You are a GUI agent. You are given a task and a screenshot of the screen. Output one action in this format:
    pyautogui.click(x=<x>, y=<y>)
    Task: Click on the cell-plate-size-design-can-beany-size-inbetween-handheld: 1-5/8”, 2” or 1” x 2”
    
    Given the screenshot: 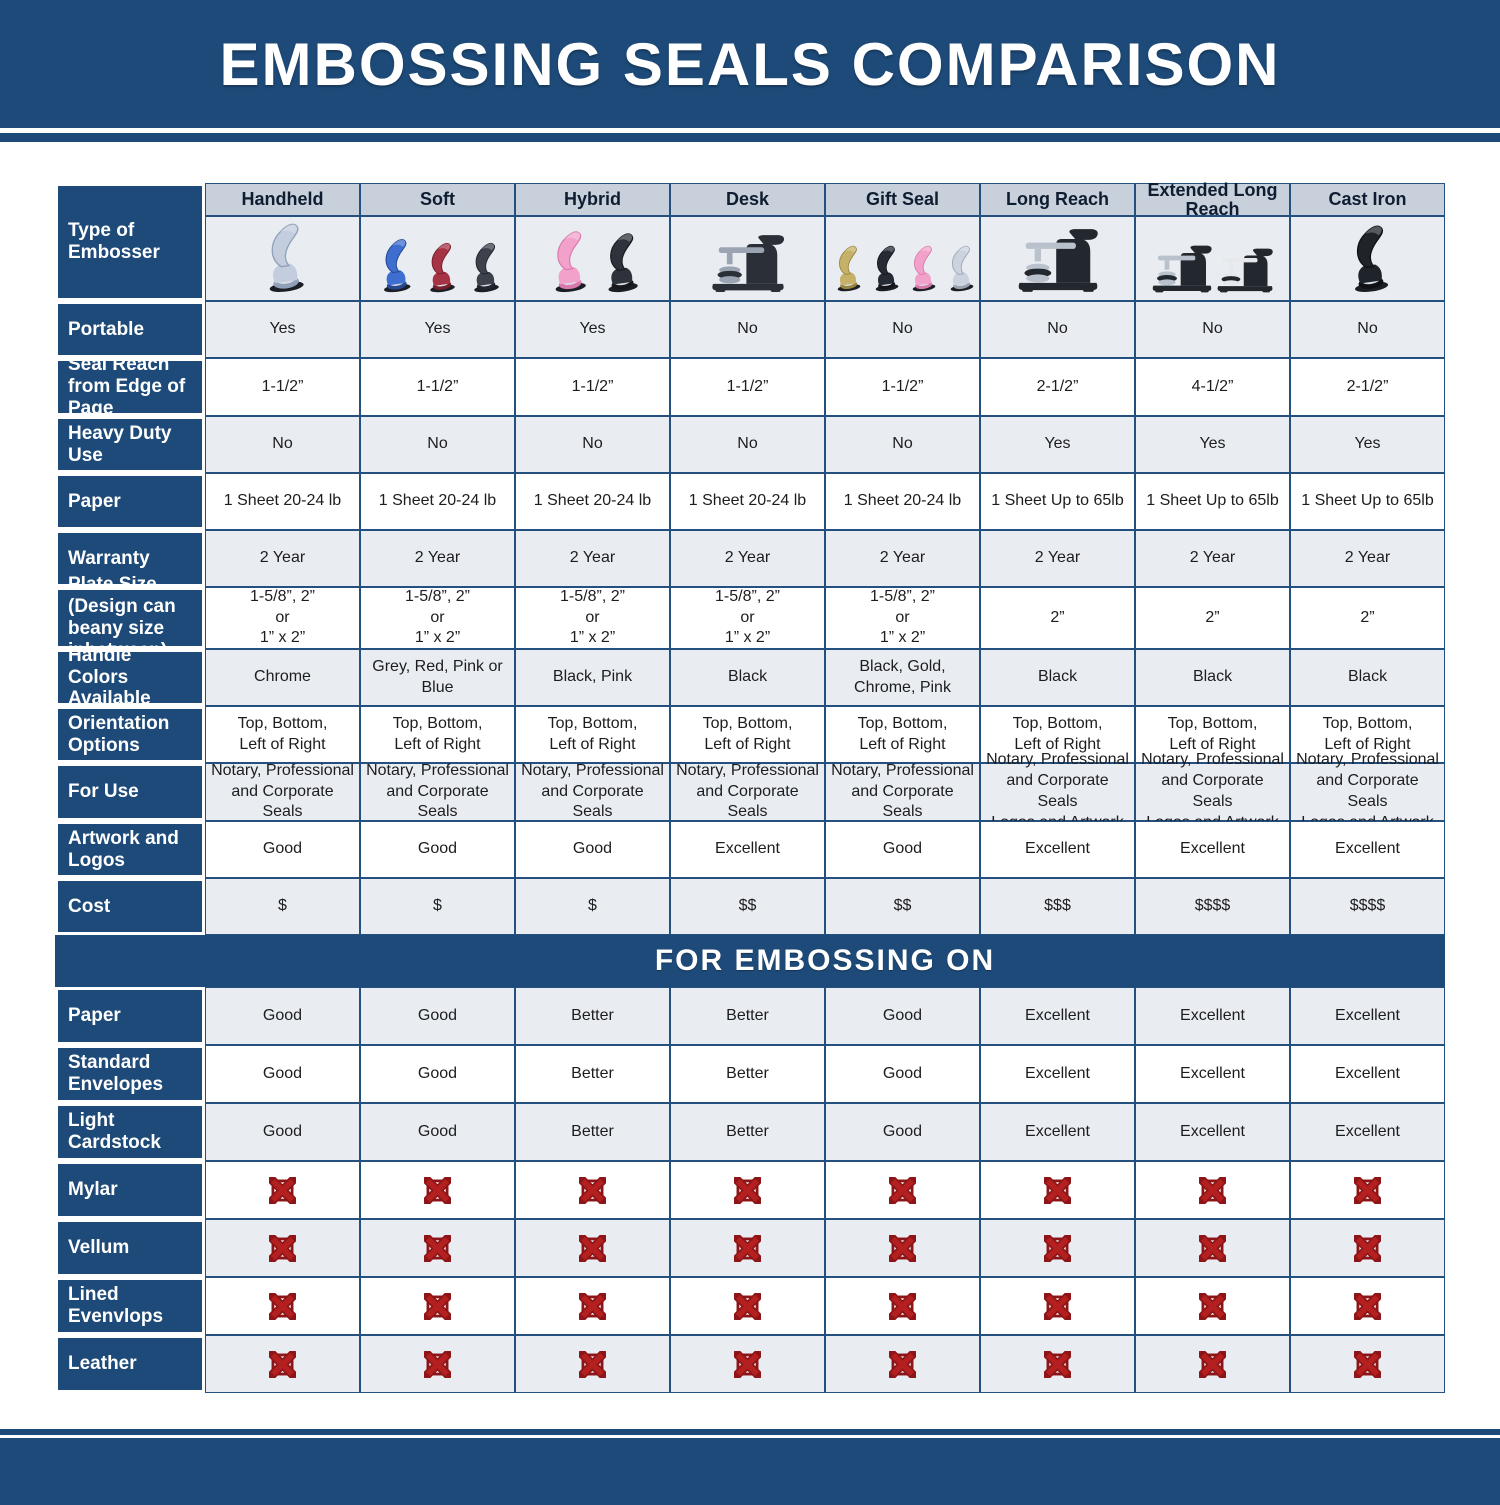 What is the action you would take?
    pyautogui.click(x=282, y=618)
    